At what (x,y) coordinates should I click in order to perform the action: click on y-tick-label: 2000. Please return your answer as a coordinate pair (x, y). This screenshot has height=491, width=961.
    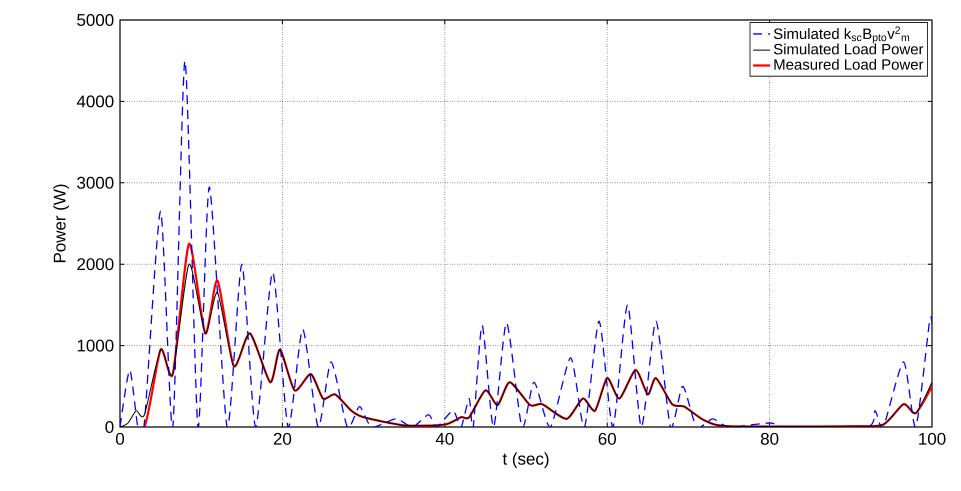
    Looking at the image, I should click on (95, 264).